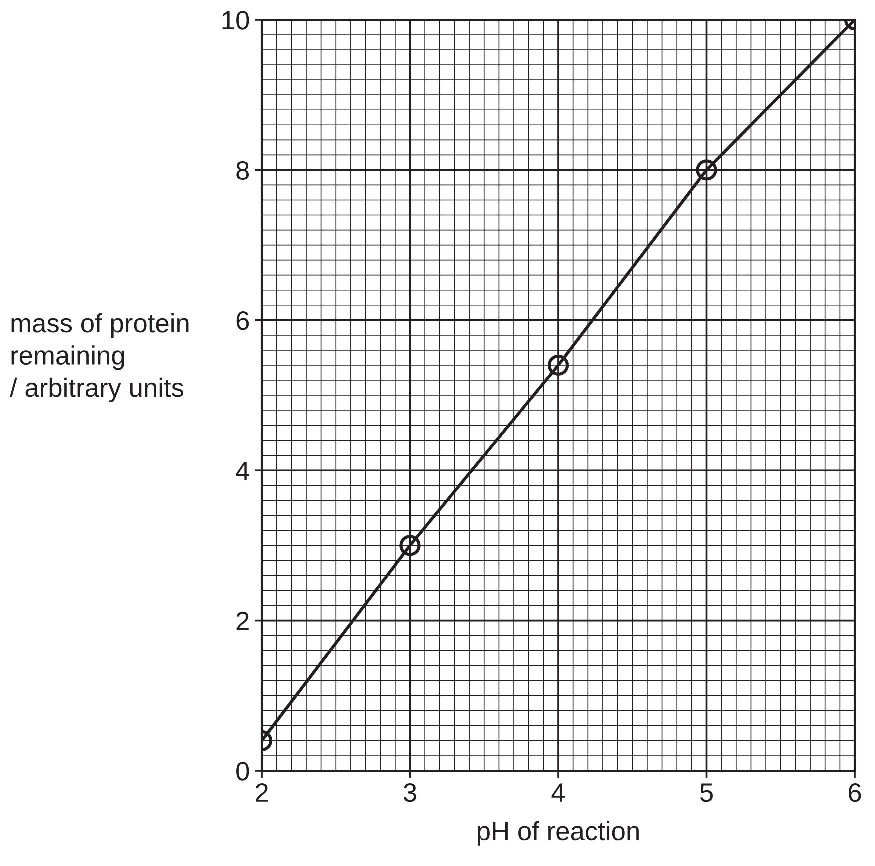 The height and width of the screenshot is (866, 875). What do you see at coordinates (262, 793) in the screenshot?
I see `x-tick-label: 2` at bounding box center [262, 793].